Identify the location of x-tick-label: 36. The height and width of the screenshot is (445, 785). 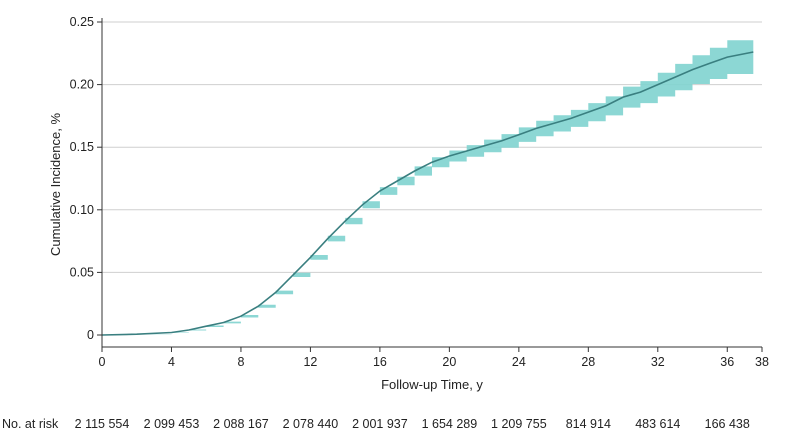
(727, 362).